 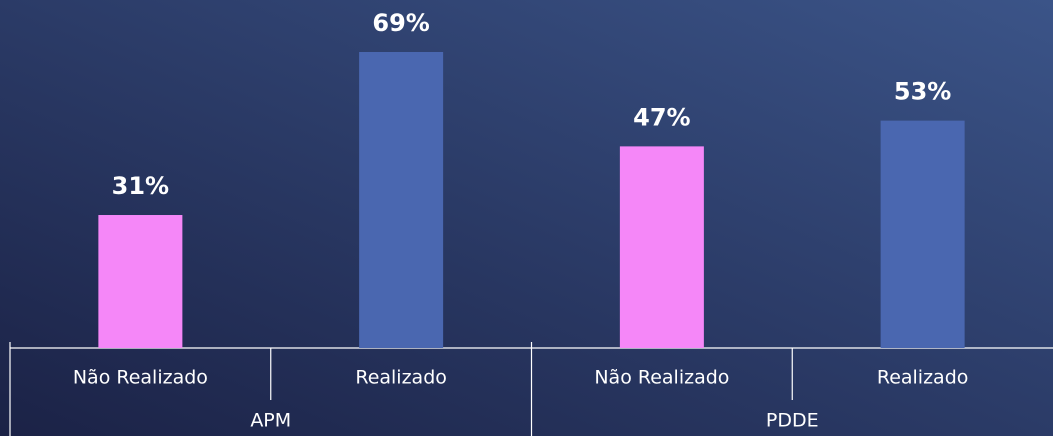 What do you see at coordinates (661, 117) in the screenshot?
I see `value-label: 47%` at bounding box center [661, 117].